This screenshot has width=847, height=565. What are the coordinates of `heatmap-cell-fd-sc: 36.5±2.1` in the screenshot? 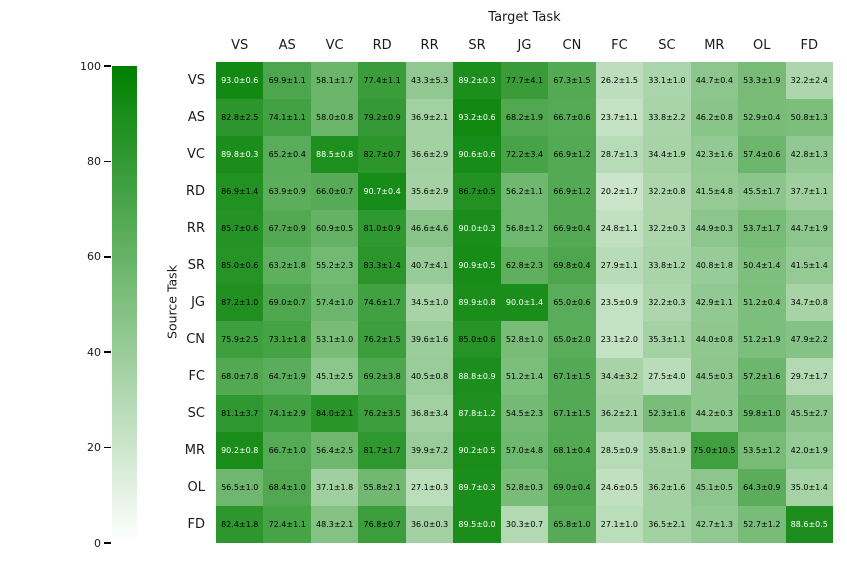 It's located at (667, 524).